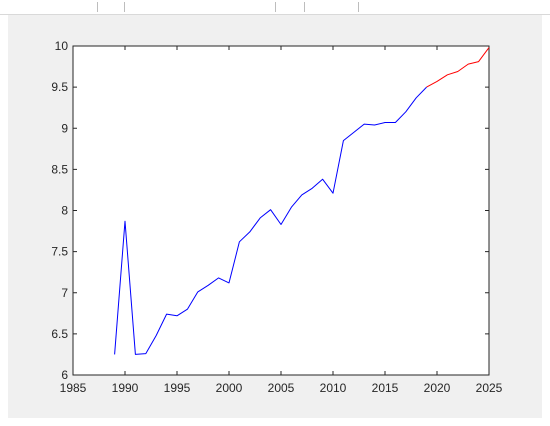 The width and height of the screenshot is (550, 426). What do you see at coordinates (64, 211) in the screenshot?
I see `y-tick-label: 8` at bounding box center [64, 211].